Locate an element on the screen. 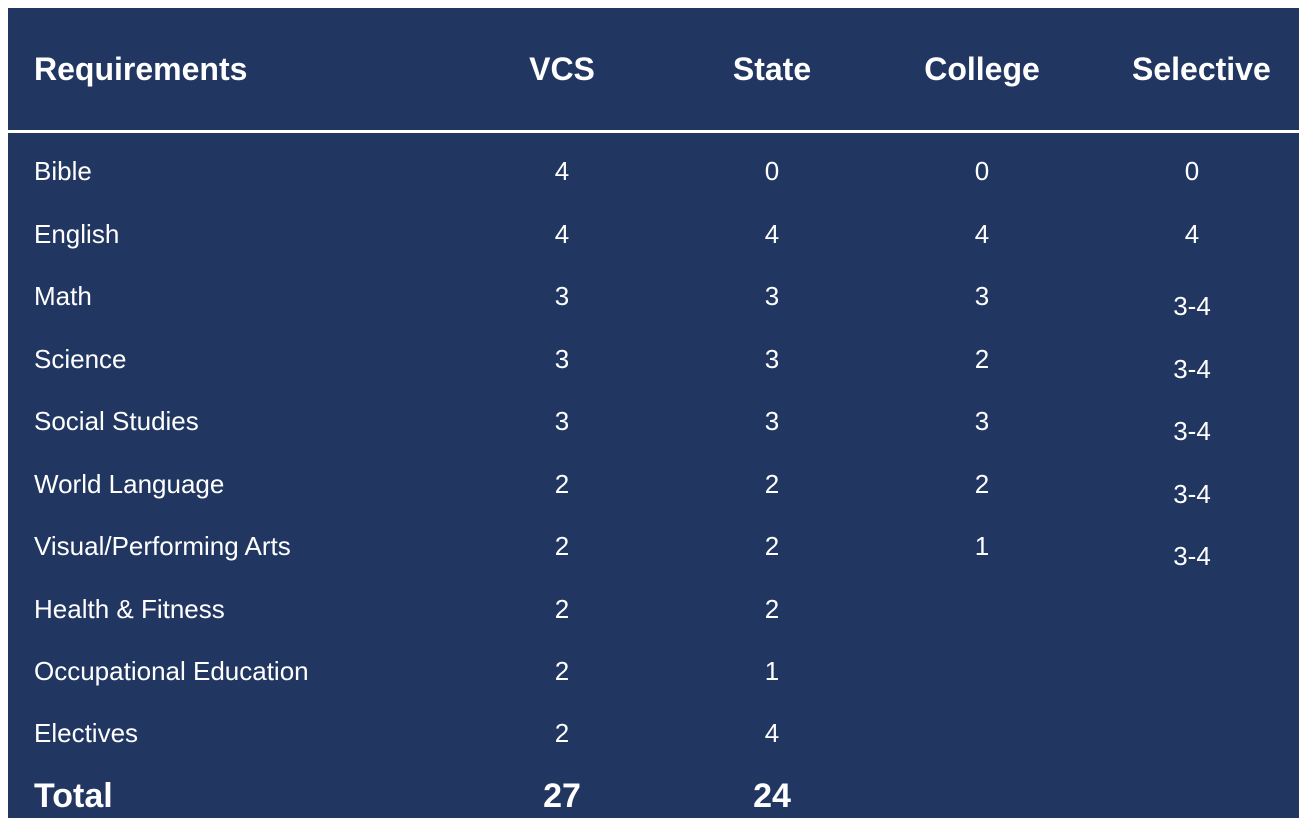 The height and width of the screenshot is (827, 1303). table-row: Electives 2 4 is located at coordinates (653, 733).